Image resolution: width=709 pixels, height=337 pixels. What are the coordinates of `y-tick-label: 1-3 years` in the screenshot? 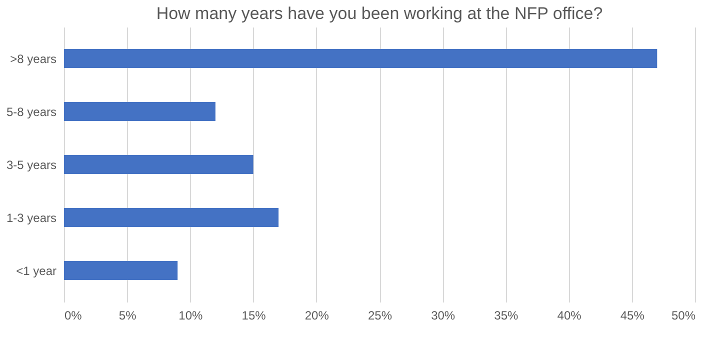 It's located at (31, 218).